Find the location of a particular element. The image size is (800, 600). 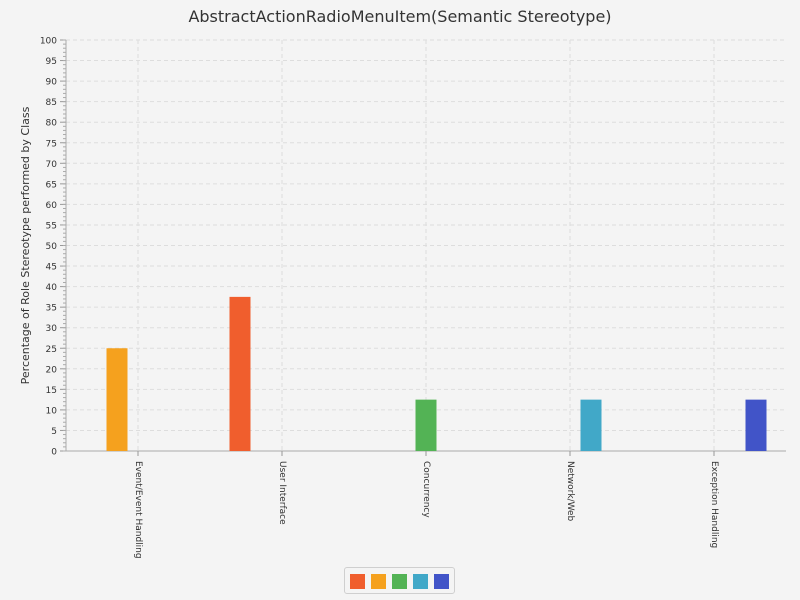

x-tick-label: Network/Web is located at coordinates (570, 491).